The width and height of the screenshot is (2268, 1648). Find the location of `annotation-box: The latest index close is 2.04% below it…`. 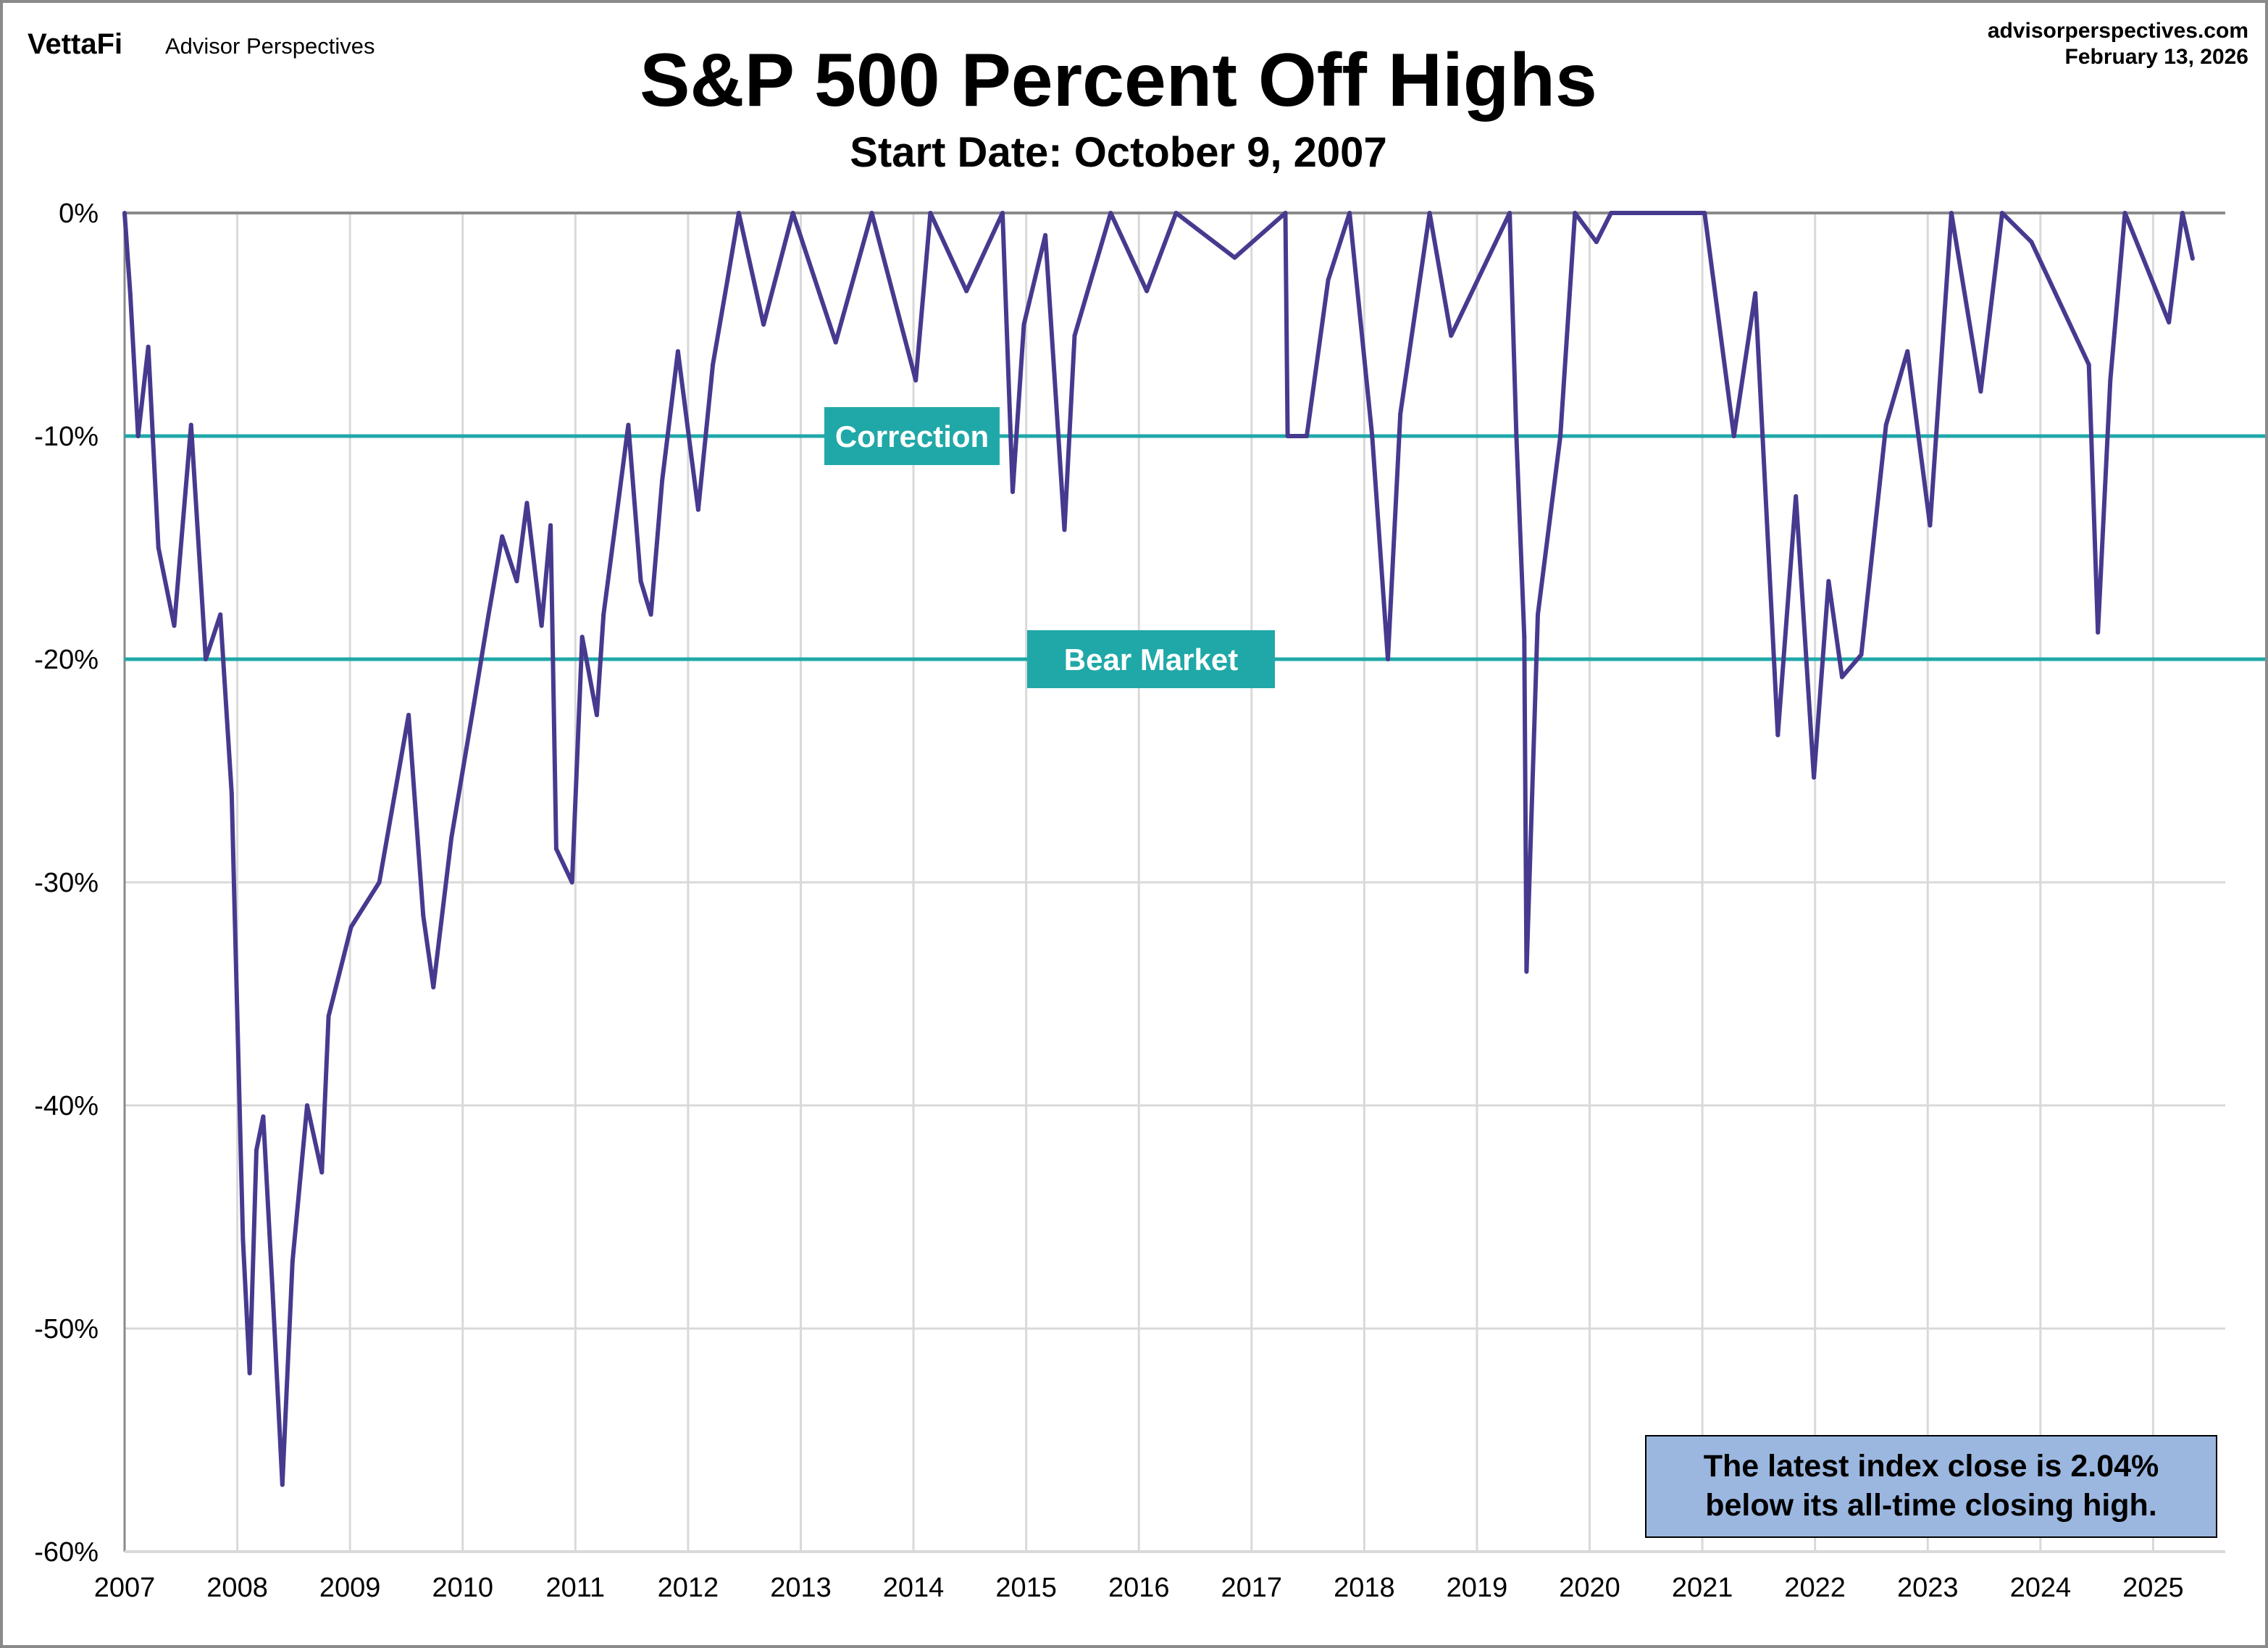

annotation-box: The latest index close is 2.04% below it… is located at coordinates (1931, 1486).